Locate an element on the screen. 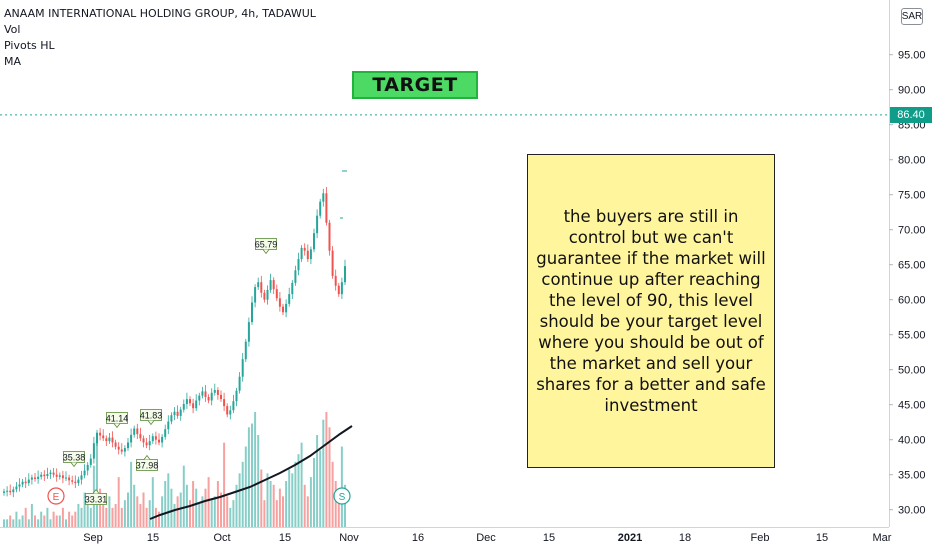  x-tick-label: 15 is located at coordinates (549, 538).